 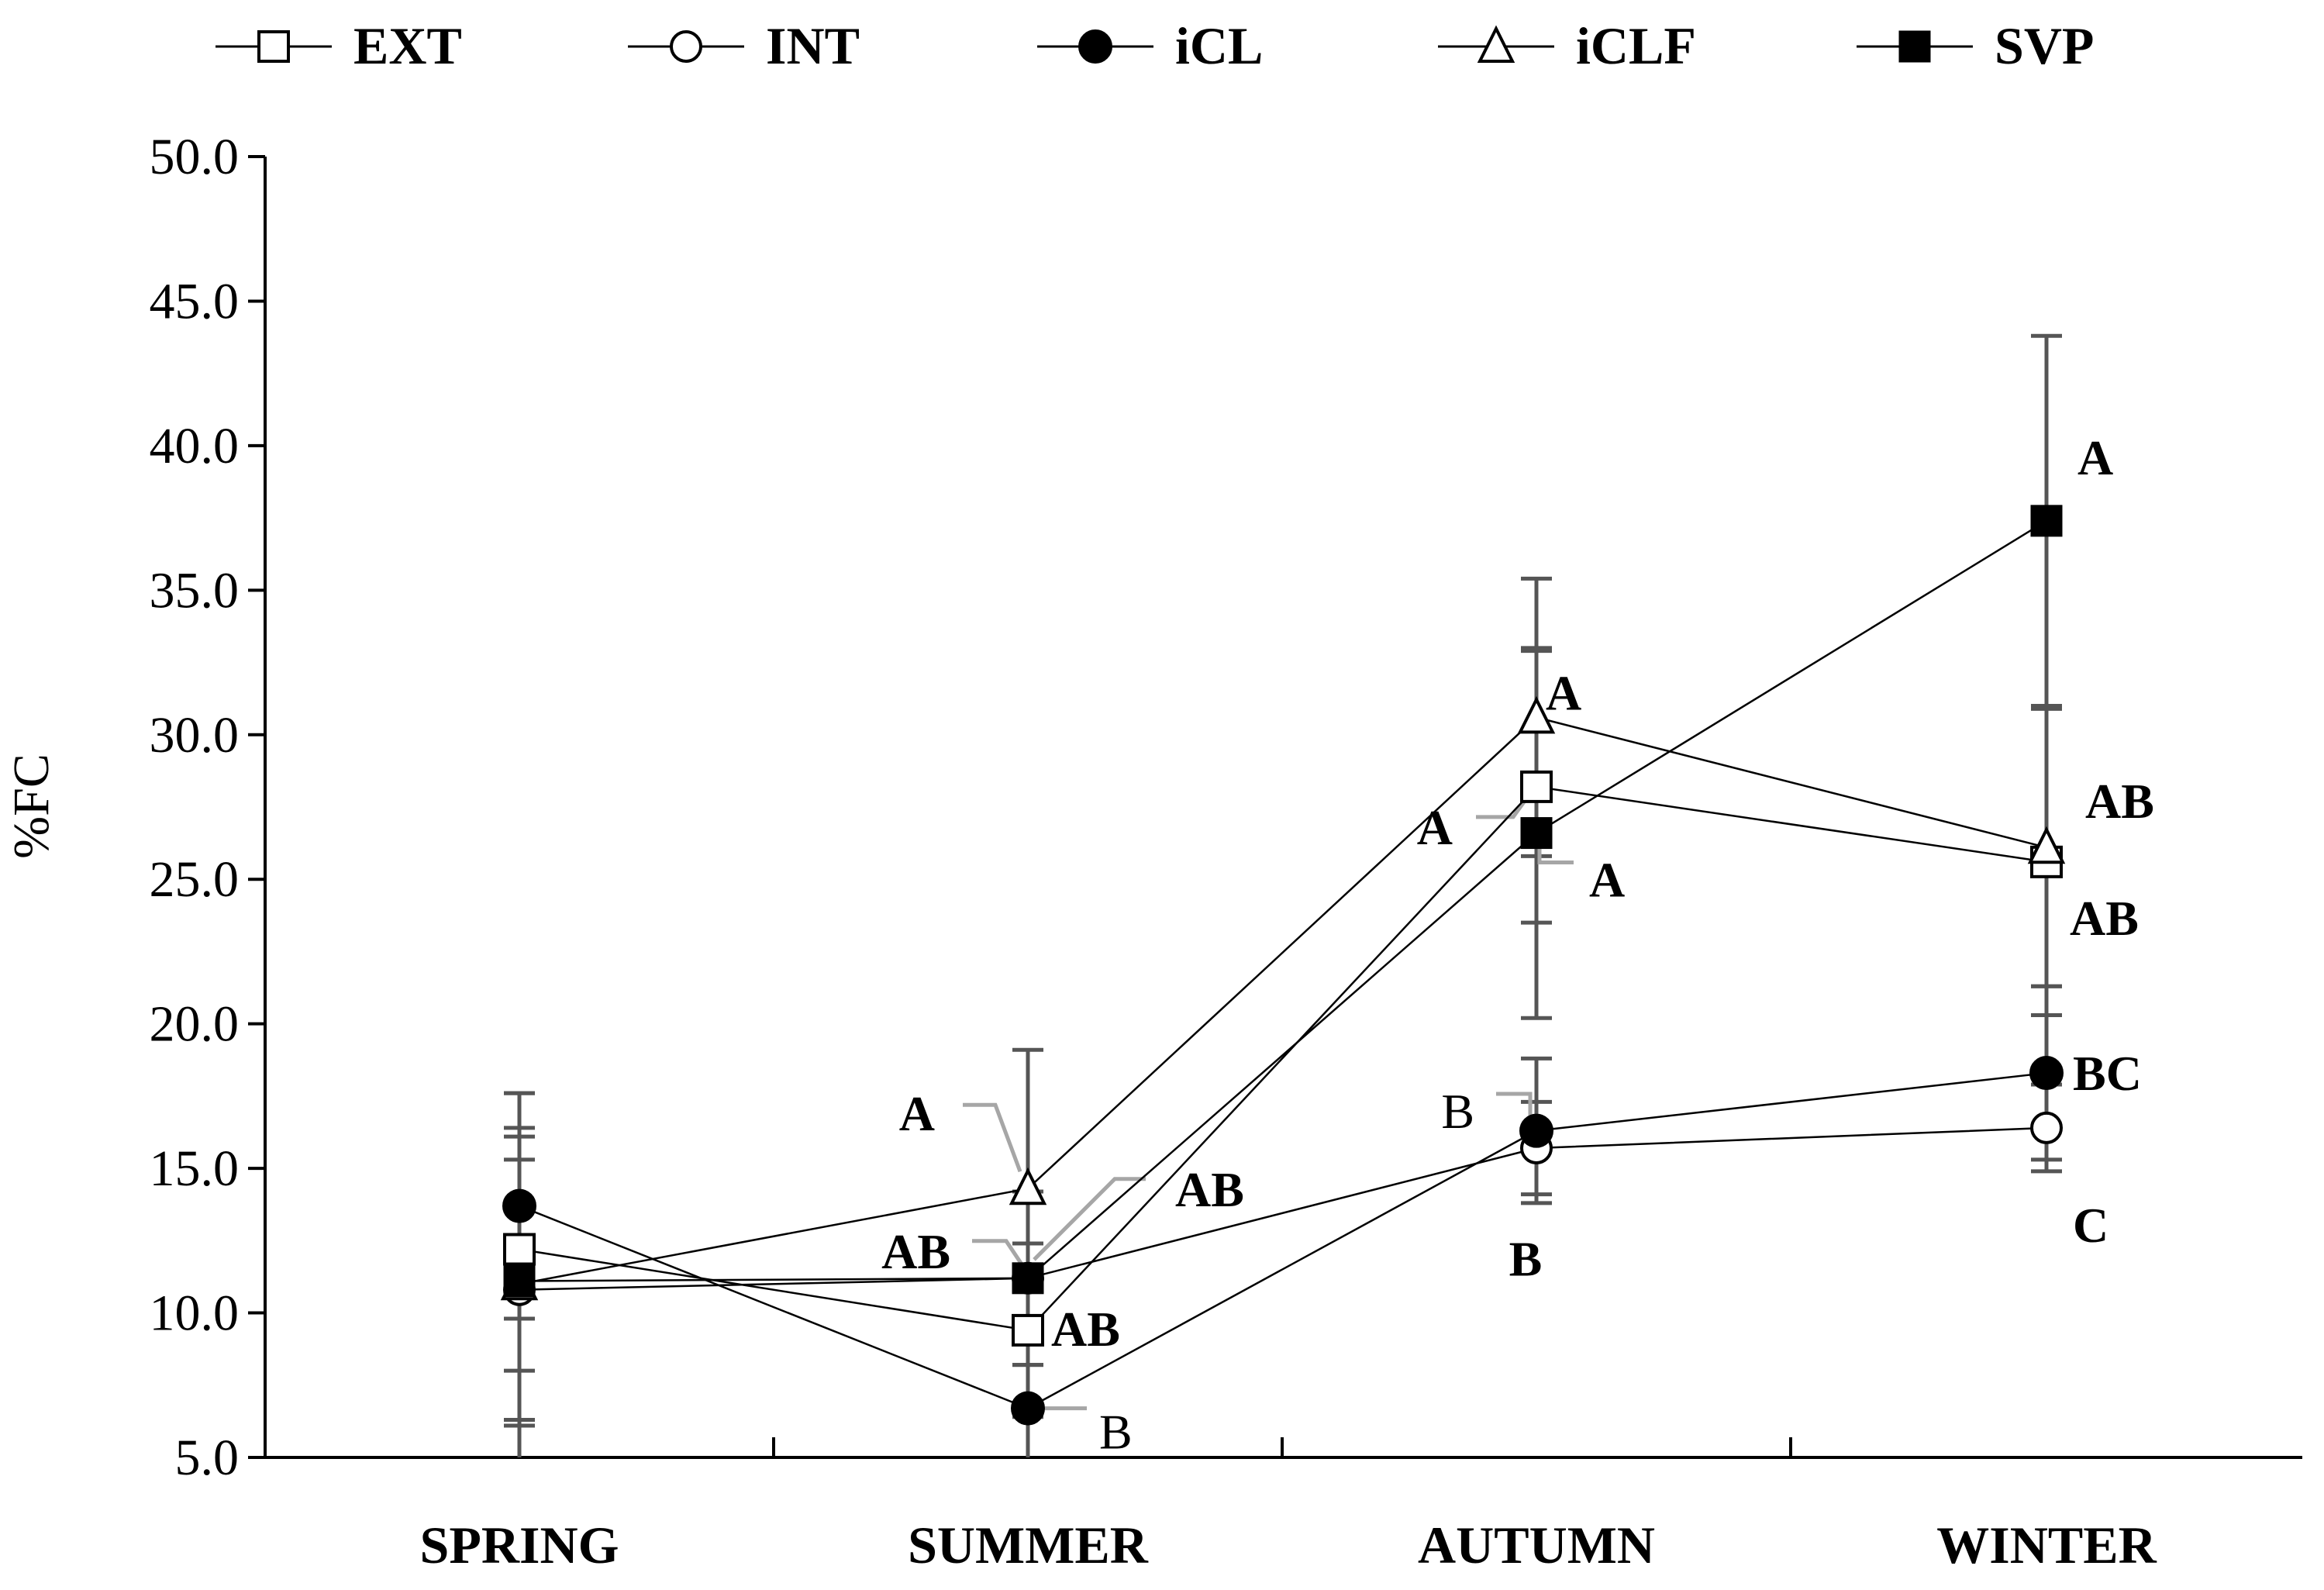 I want to click on annotation-winter-iclf: AB, so click(x=2119, y=801).